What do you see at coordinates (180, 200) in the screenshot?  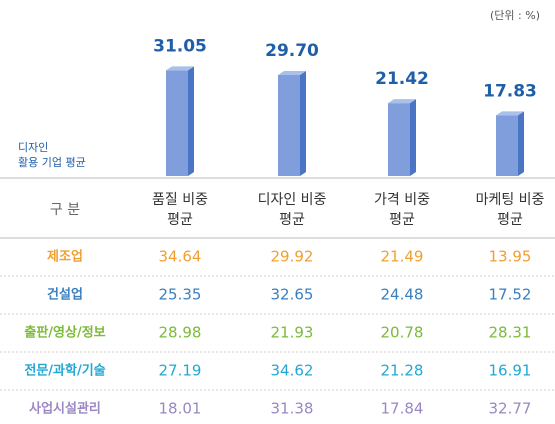 I see `column-header: 품질 비중` at bounding box center [180, 200].